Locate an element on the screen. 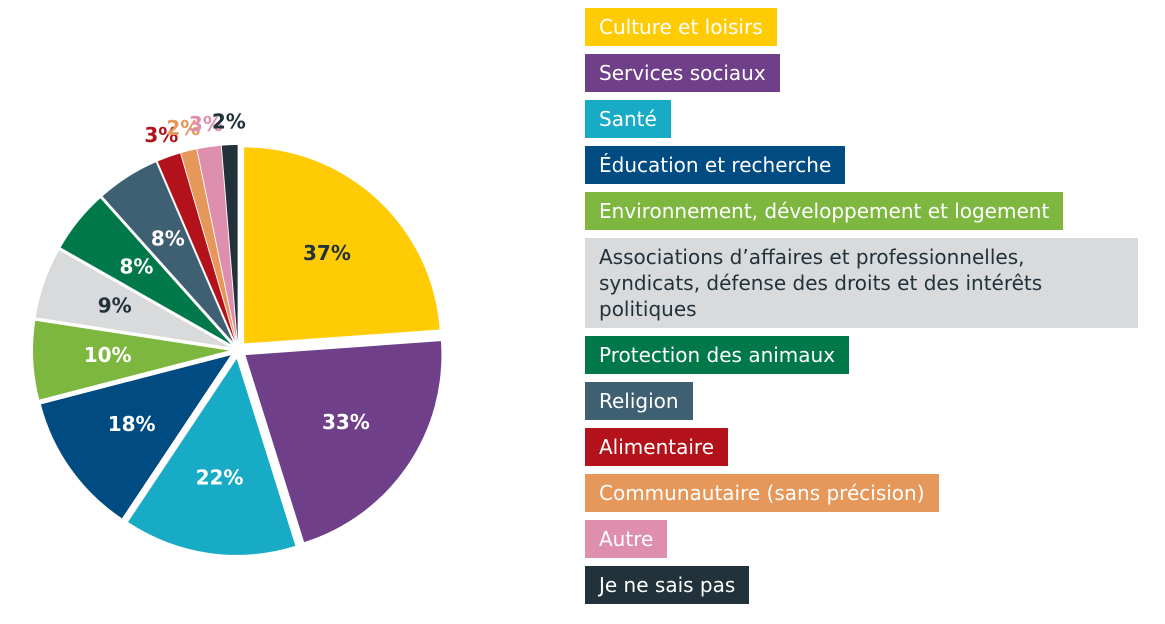 The image size is (1165, 624). slice-label: 9% is located at coordinates (115, 306).